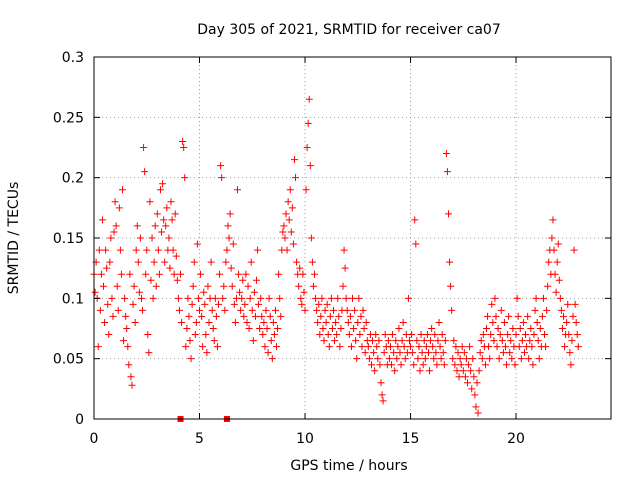 This screenshot has width=640, height=480. I want to click on x-tick-label: 5, so click(199, 439).